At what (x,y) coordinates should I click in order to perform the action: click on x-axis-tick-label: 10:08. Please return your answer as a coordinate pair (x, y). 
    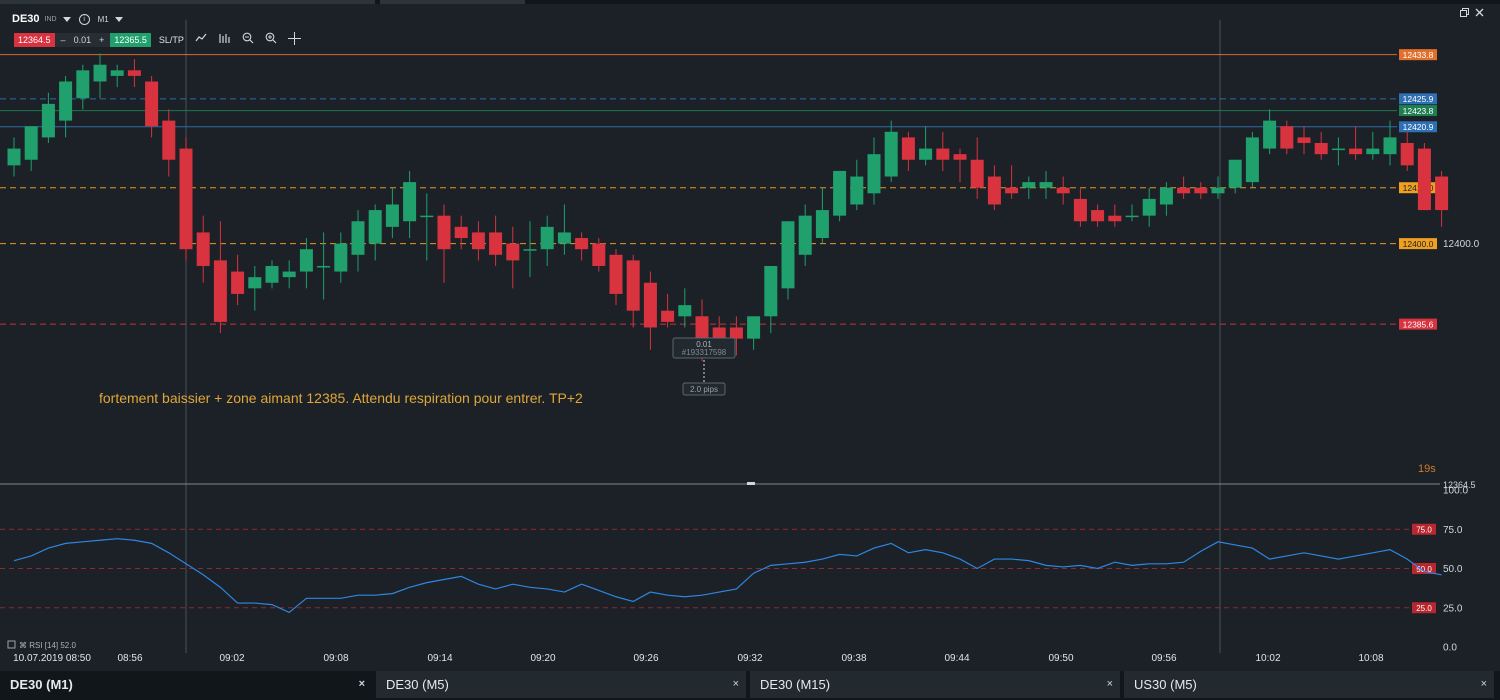
    Looking at the image, I should click on (1370, 658).